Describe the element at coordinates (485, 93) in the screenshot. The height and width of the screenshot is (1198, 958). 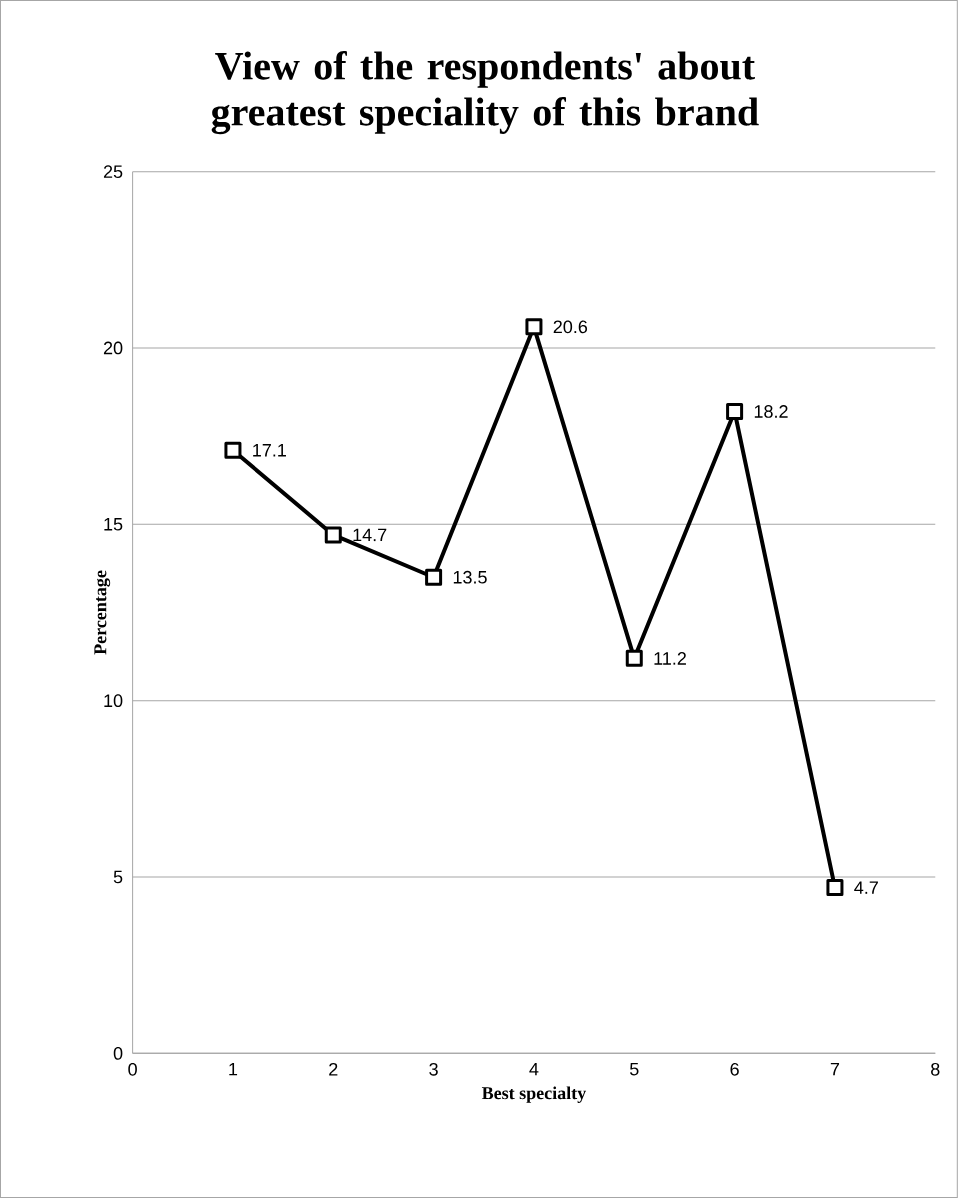
I see `chart-title: View of the respondents' about greatest speciality of this brand` at that location.